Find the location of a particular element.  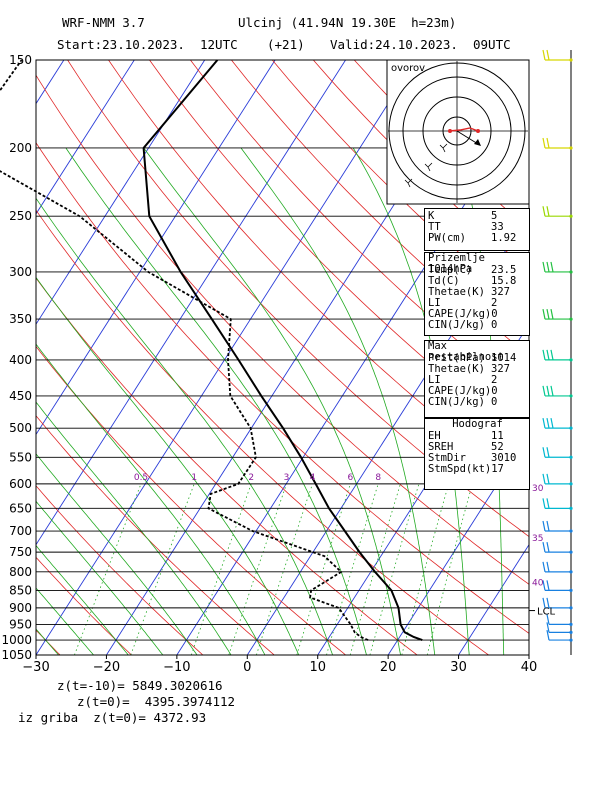

index-value: 327 is located at coordinates (500, 292).